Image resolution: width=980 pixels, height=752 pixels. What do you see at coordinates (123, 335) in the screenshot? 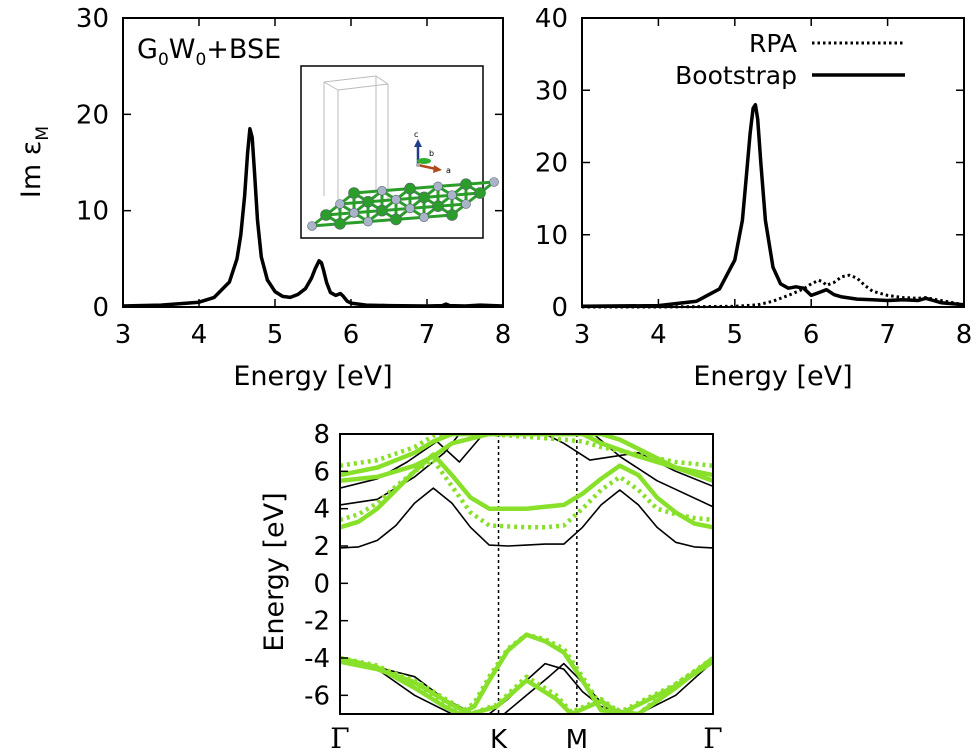
I see `bse-xtick-label: 3` at bounding box center [123, 335].